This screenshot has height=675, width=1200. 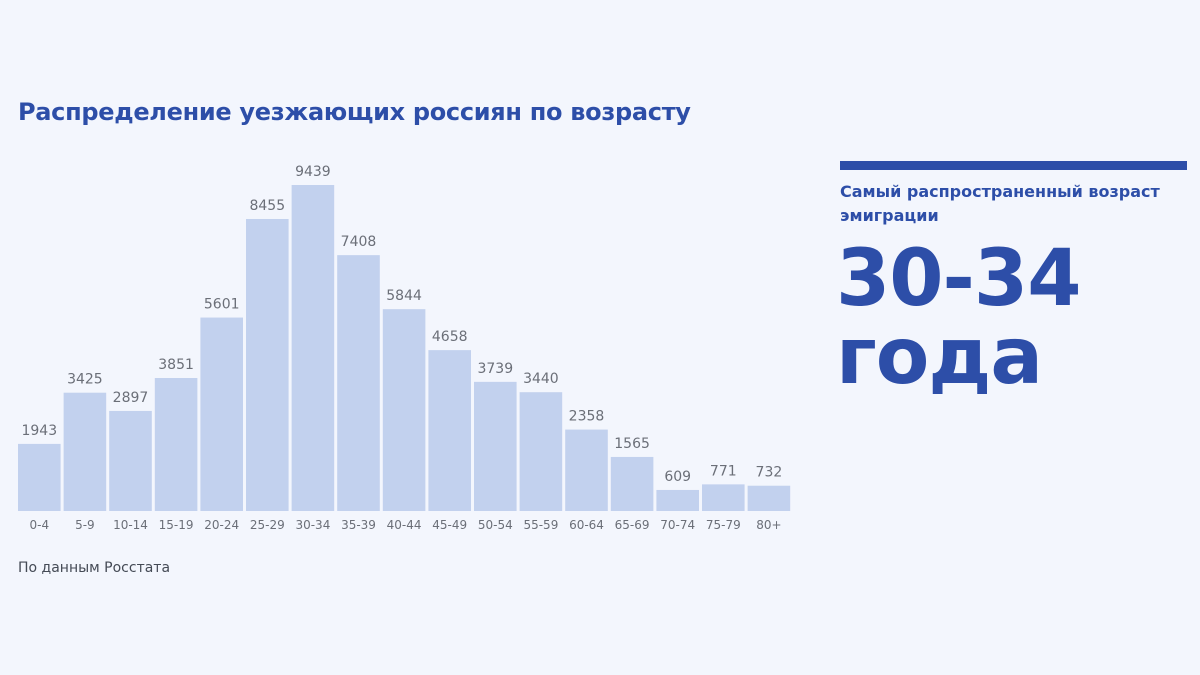 What do you see at coordinates (632, 444) in the screenshot?
I see `value-label: 1565` at bounding box center [632, 444].